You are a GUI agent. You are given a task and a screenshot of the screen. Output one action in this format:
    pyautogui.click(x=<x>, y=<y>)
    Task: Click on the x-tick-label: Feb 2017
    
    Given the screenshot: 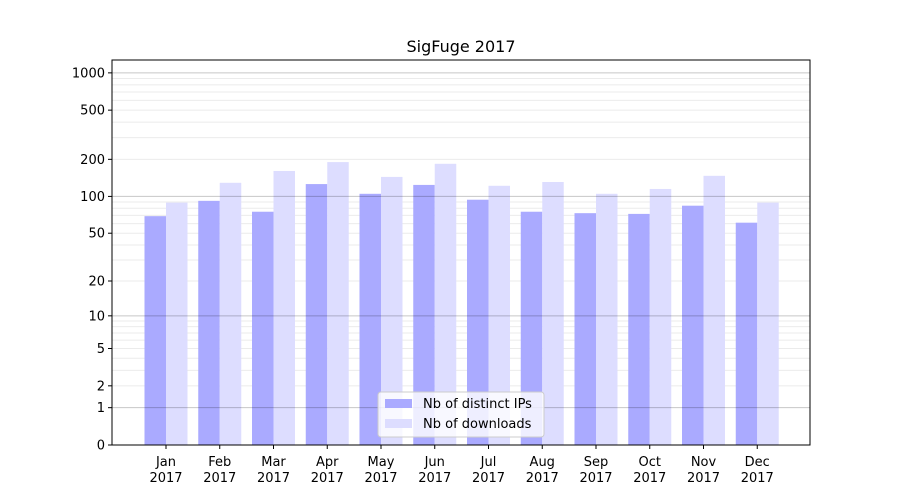 What is the action you would take?
    pyautogui.click(x=219, y=470)
    